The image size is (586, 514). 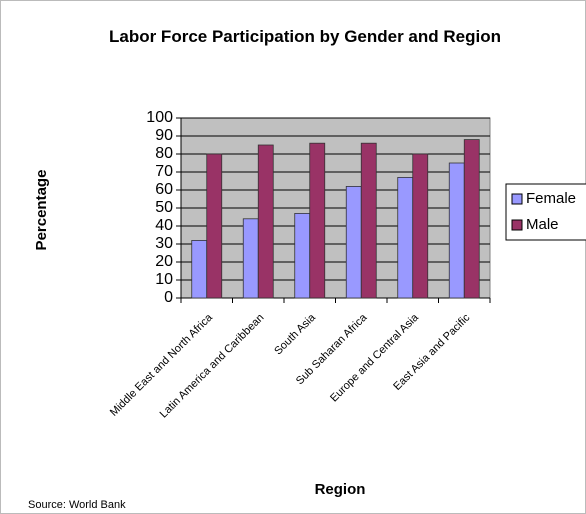 I want to click on y-tick-label: 10, so click(x=164, y=279).